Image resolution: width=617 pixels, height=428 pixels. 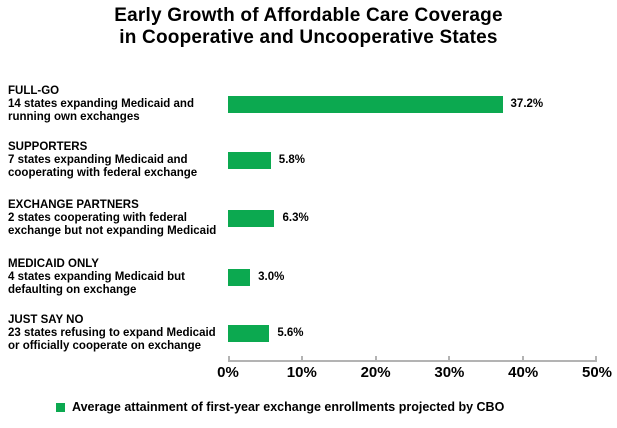 I want to click on x-axis-line, so click(x=412, y=358).